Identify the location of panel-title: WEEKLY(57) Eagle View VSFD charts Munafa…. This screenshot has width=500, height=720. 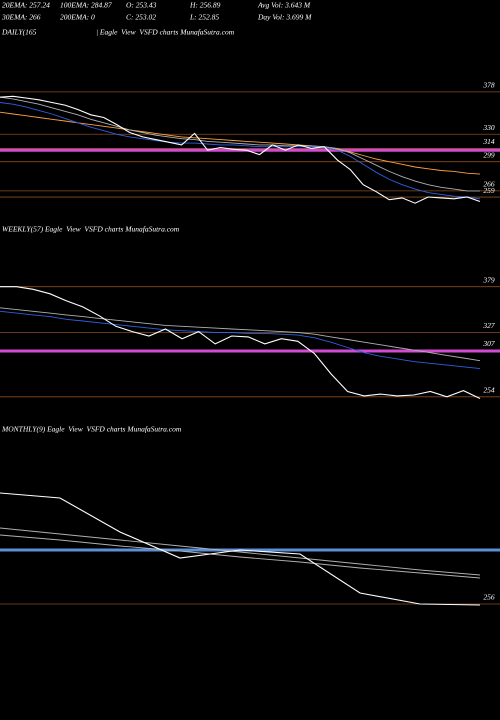
(91, 229).